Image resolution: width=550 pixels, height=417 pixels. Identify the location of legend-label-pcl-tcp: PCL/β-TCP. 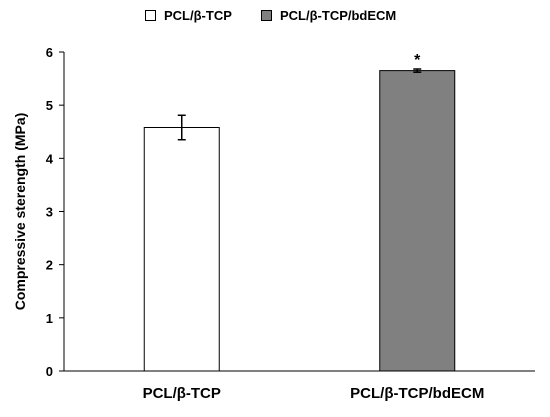
(198, 15).